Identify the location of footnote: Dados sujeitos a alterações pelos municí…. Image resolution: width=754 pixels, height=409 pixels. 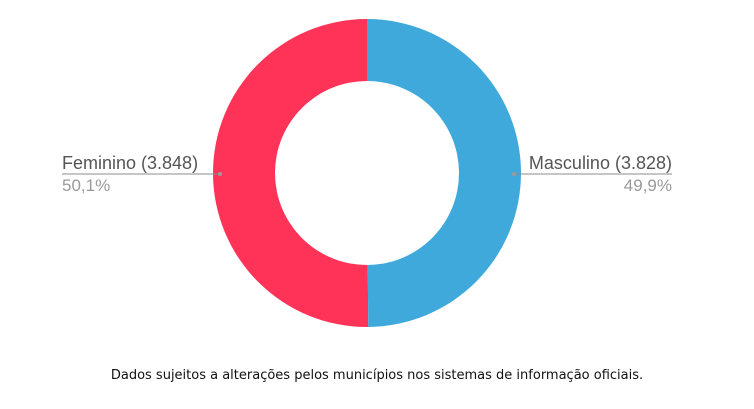
(377, 375).